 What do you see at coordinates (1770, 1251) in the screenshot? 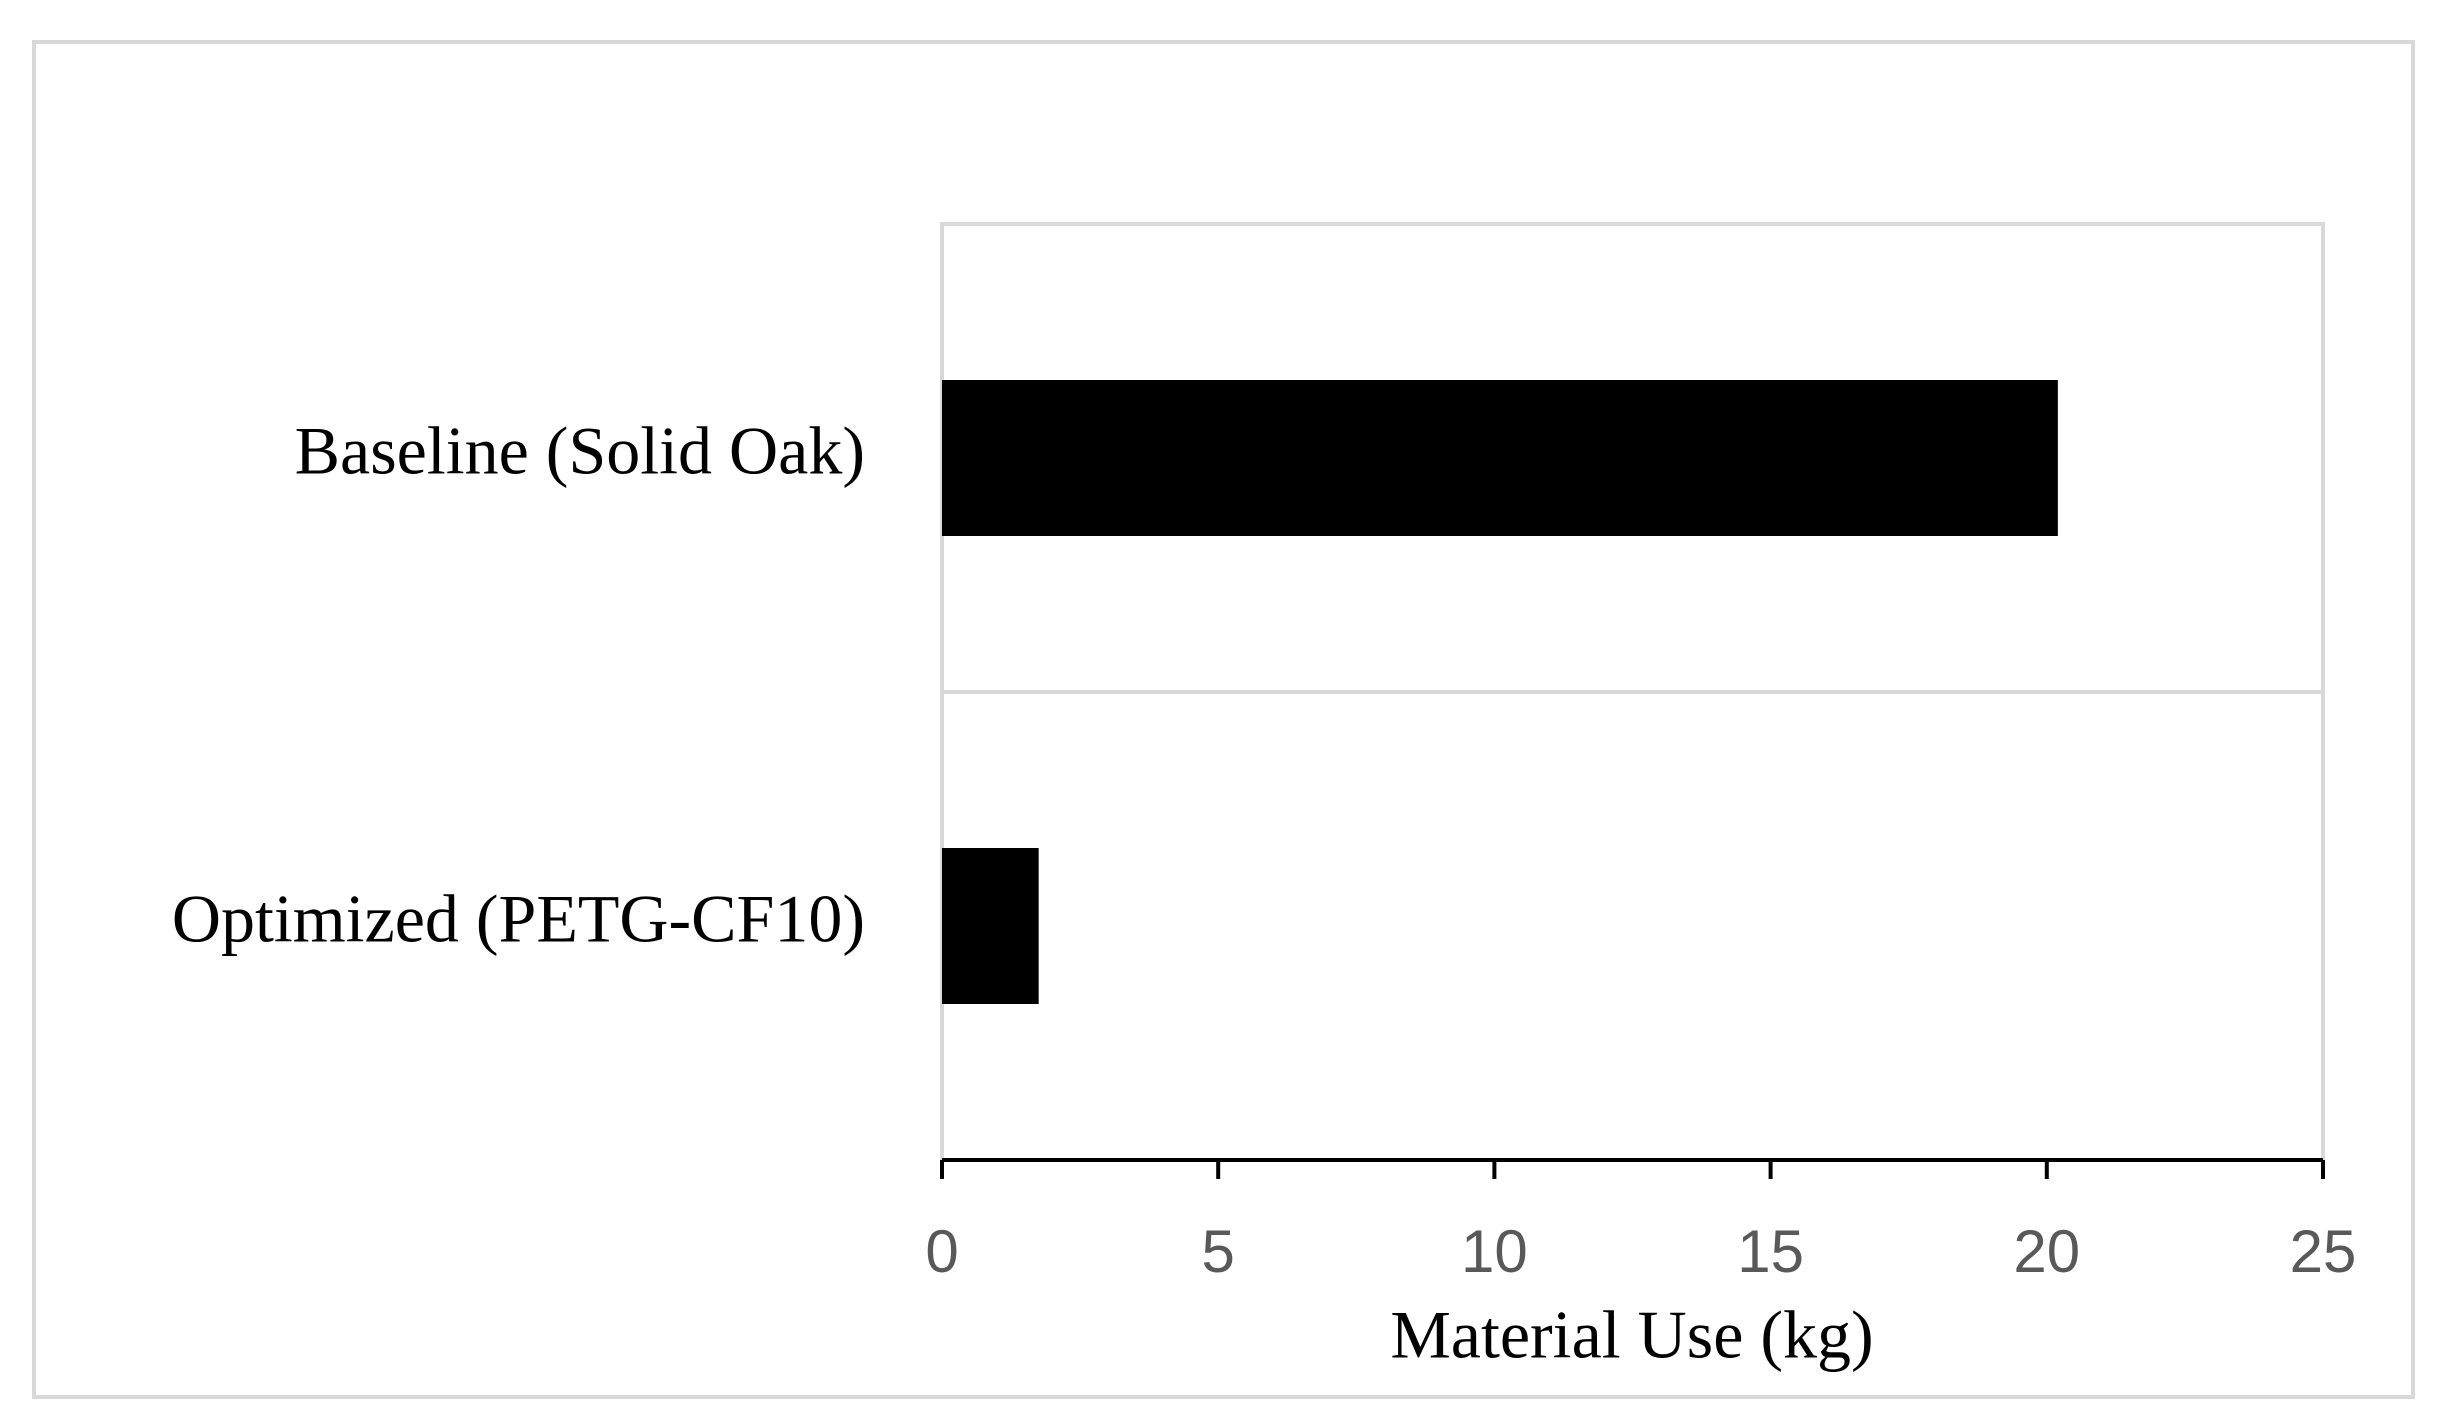
I see `x-tick-label: 15` at bounding box center [1770, 1251].